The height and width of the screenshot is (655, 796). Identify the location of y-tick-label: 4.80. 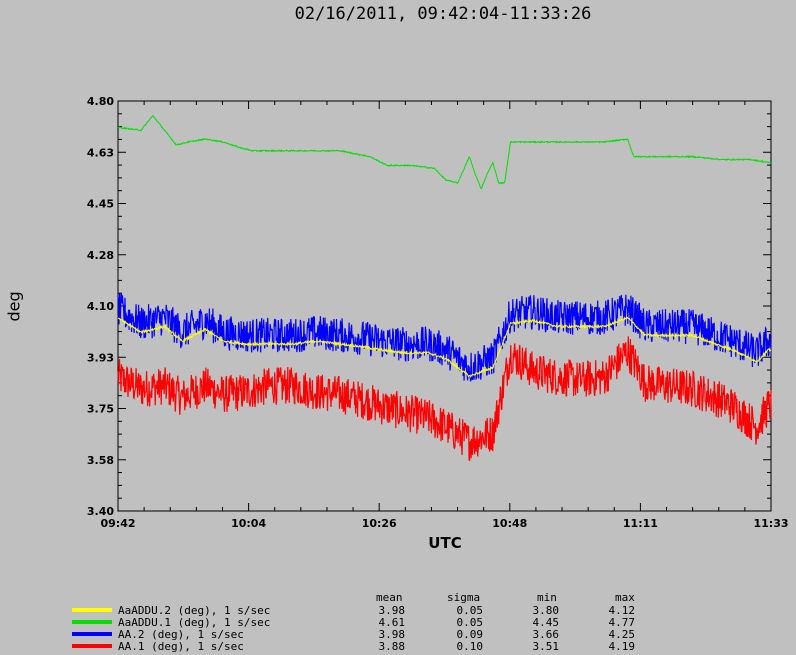
(100, 101).